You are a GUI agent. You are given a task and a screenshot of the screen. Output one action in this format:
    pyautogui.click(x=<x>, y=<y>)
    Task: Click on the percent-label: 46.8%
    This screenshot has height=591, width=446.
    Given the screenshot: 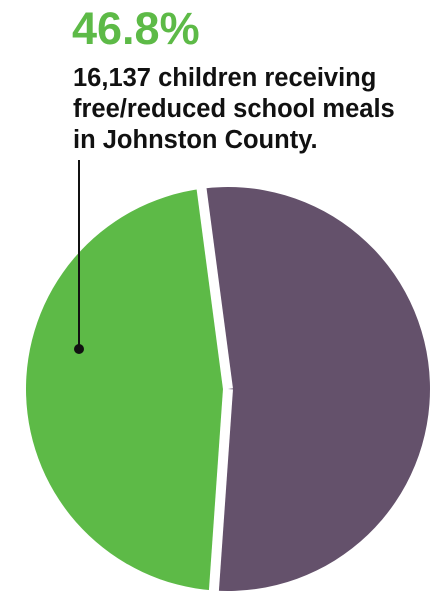 What is the action you would take?
    pyautogui.click(x=136, y=28)
    